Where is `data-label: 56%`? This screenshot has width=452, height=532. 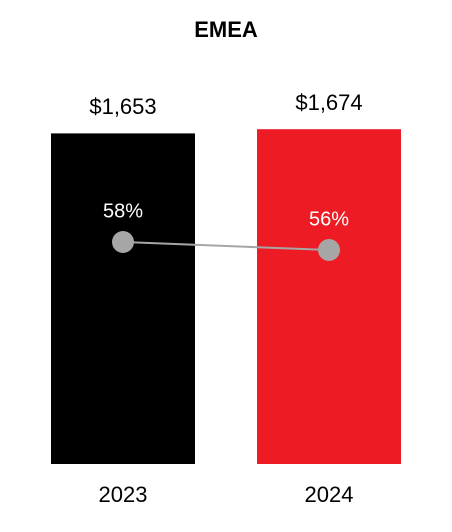
data-label: 56% is located at coordinates (329, 219).